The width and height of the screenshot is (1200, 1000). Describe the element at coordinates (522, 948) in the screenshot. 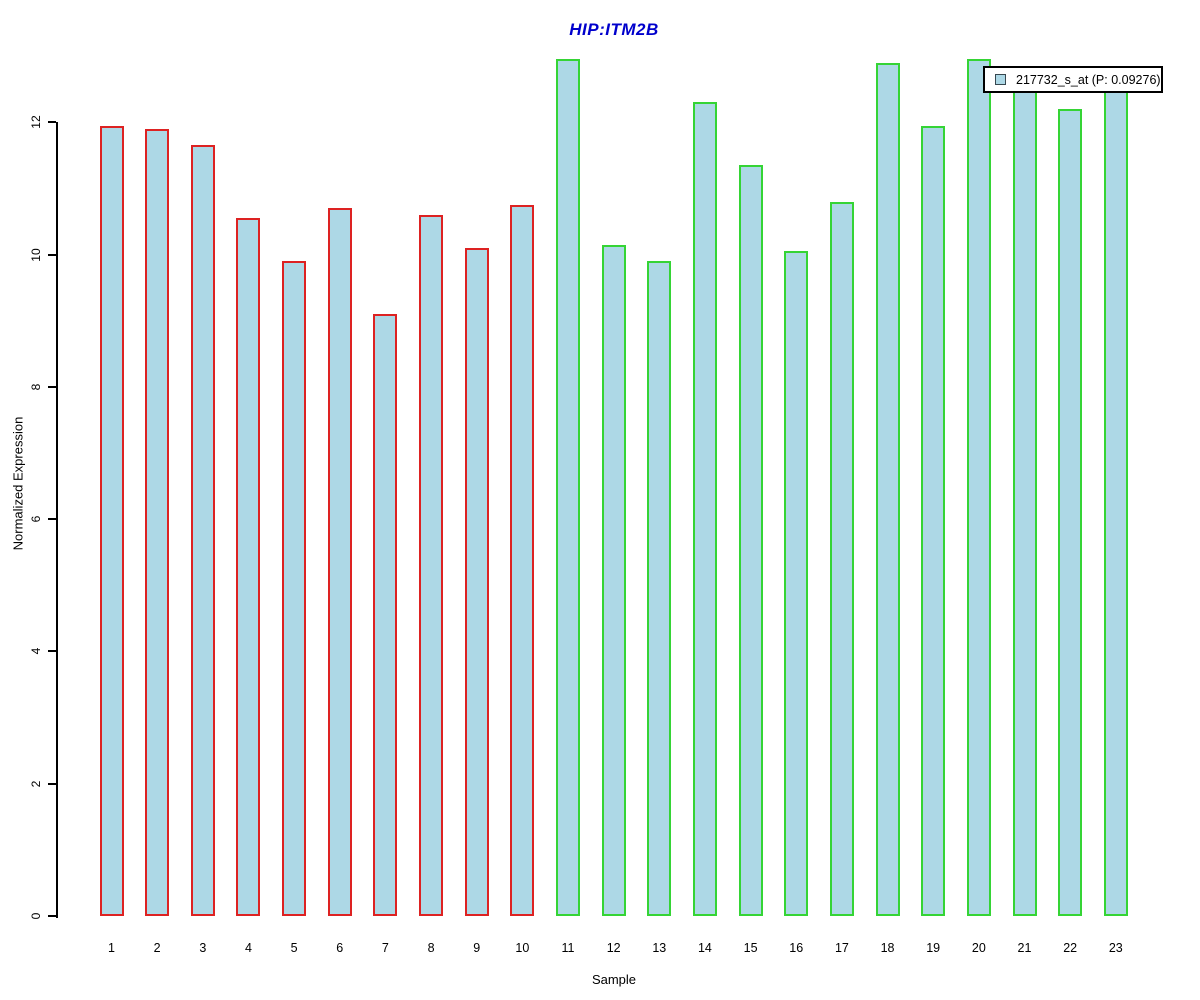

I see `x-tick-label: 10` at that location.